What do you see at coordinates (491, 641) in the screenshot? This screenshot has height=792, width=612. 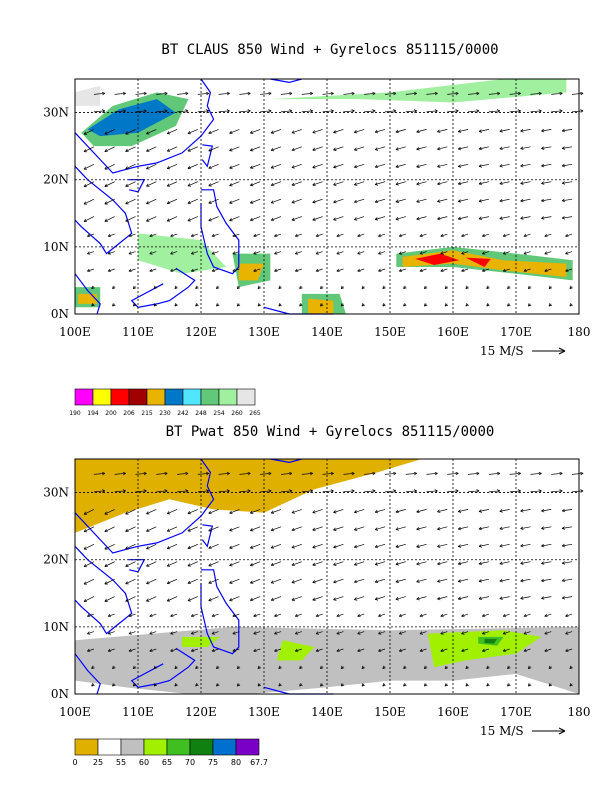 I see `field-region` at bounding box center [491, 641].